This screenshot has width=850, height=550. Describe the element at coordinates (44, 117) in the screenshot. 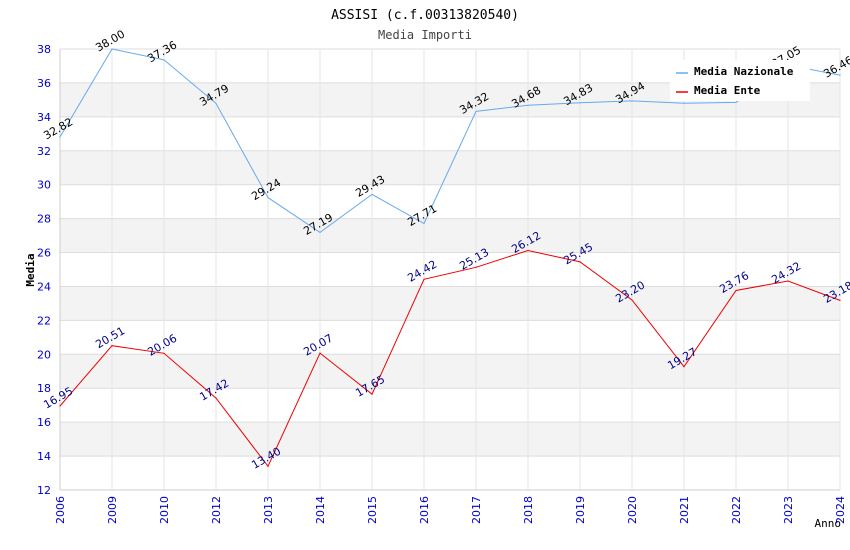

I see `y-tick-label: 34` at that location.